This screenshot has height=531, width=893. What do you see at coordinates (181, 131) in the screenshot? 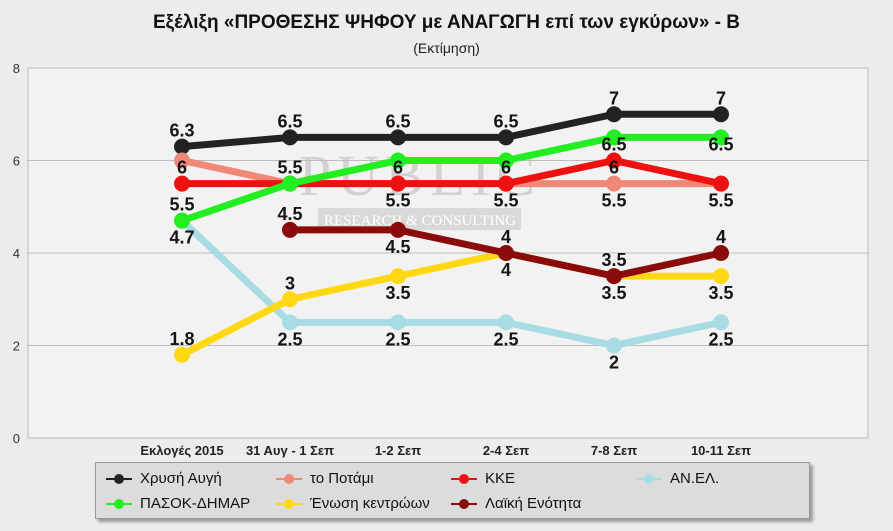
I see `data-label: 6.3` at bounding box center [181, 131].